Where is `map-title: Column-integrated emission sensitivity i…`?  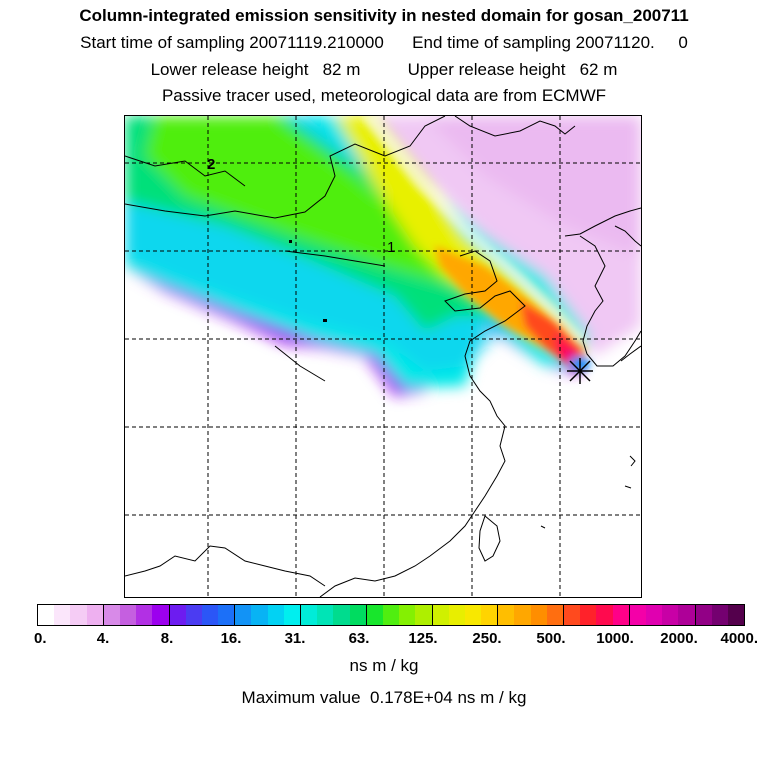
map-title: Column-integrated emission sensitivity i… is located at coordinates (384, 15).